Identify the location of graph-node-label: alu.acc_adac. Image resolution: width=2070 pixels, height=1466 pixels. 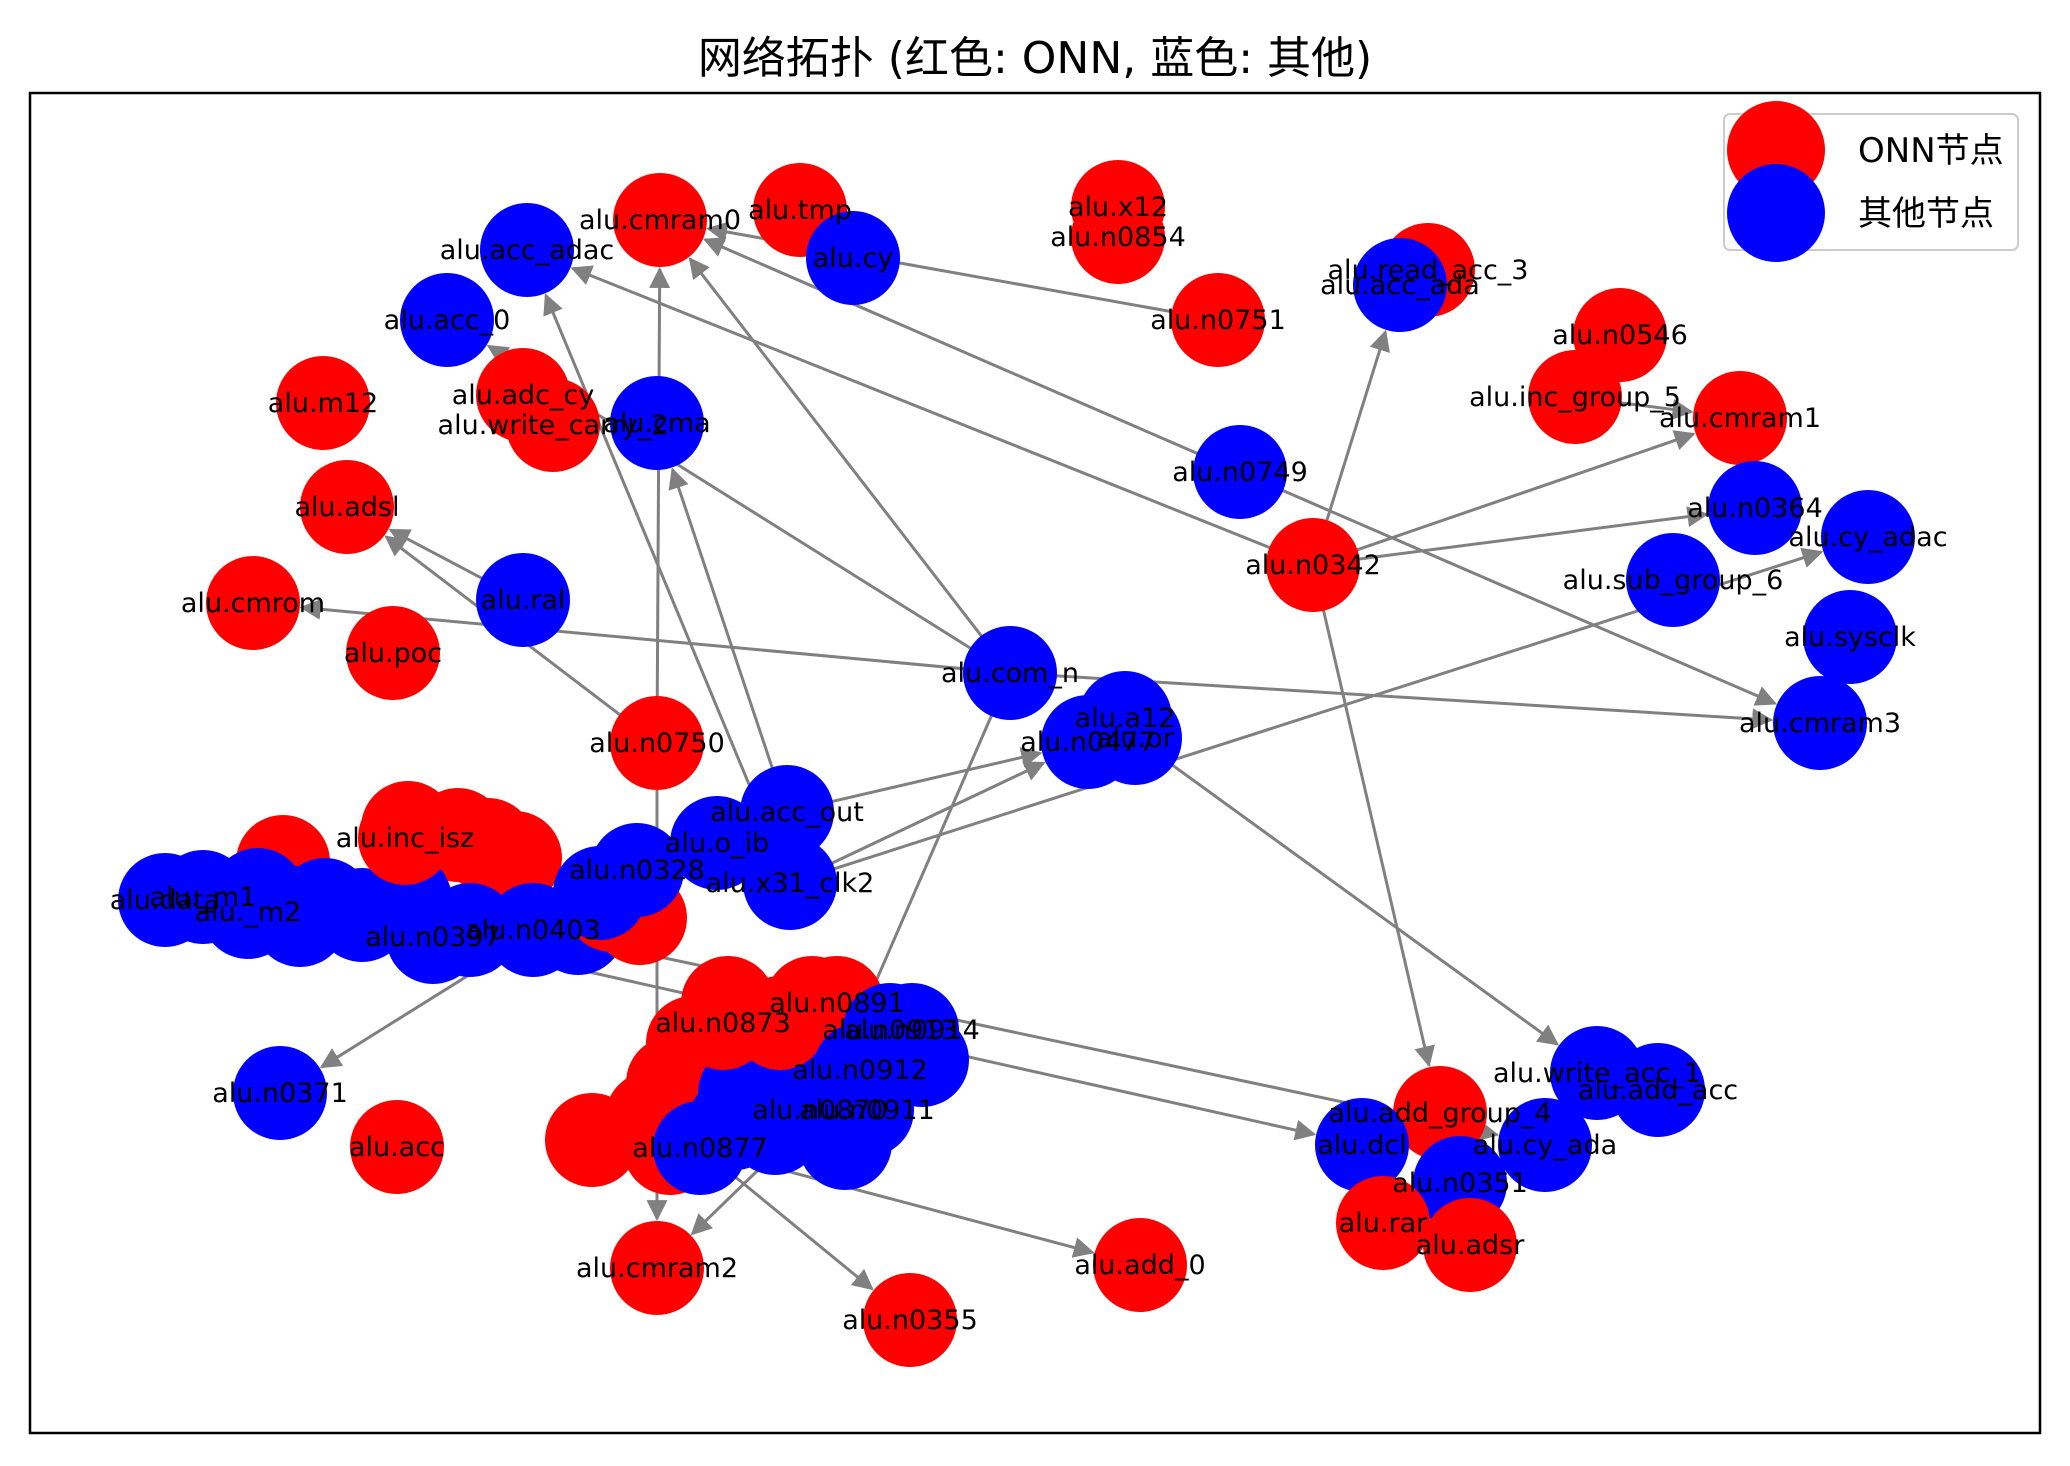
(527, 250).